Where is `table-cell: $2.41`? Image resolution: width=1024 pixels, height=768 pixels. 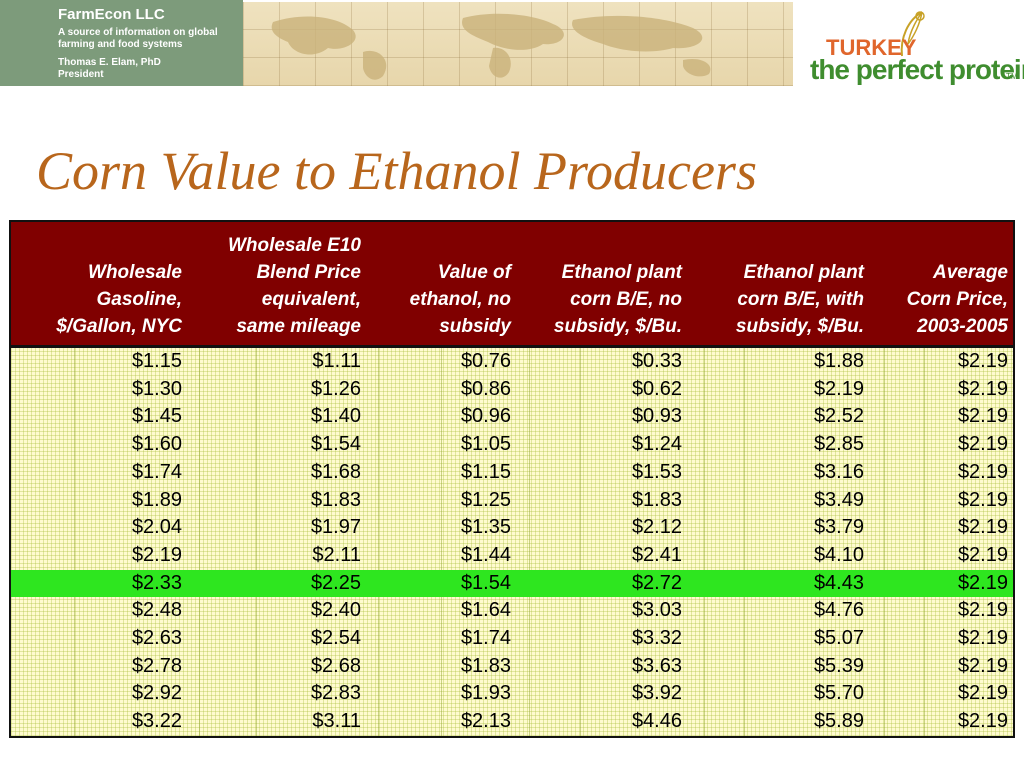
table-cell: $2.41 is located at coordinates (656, 554).